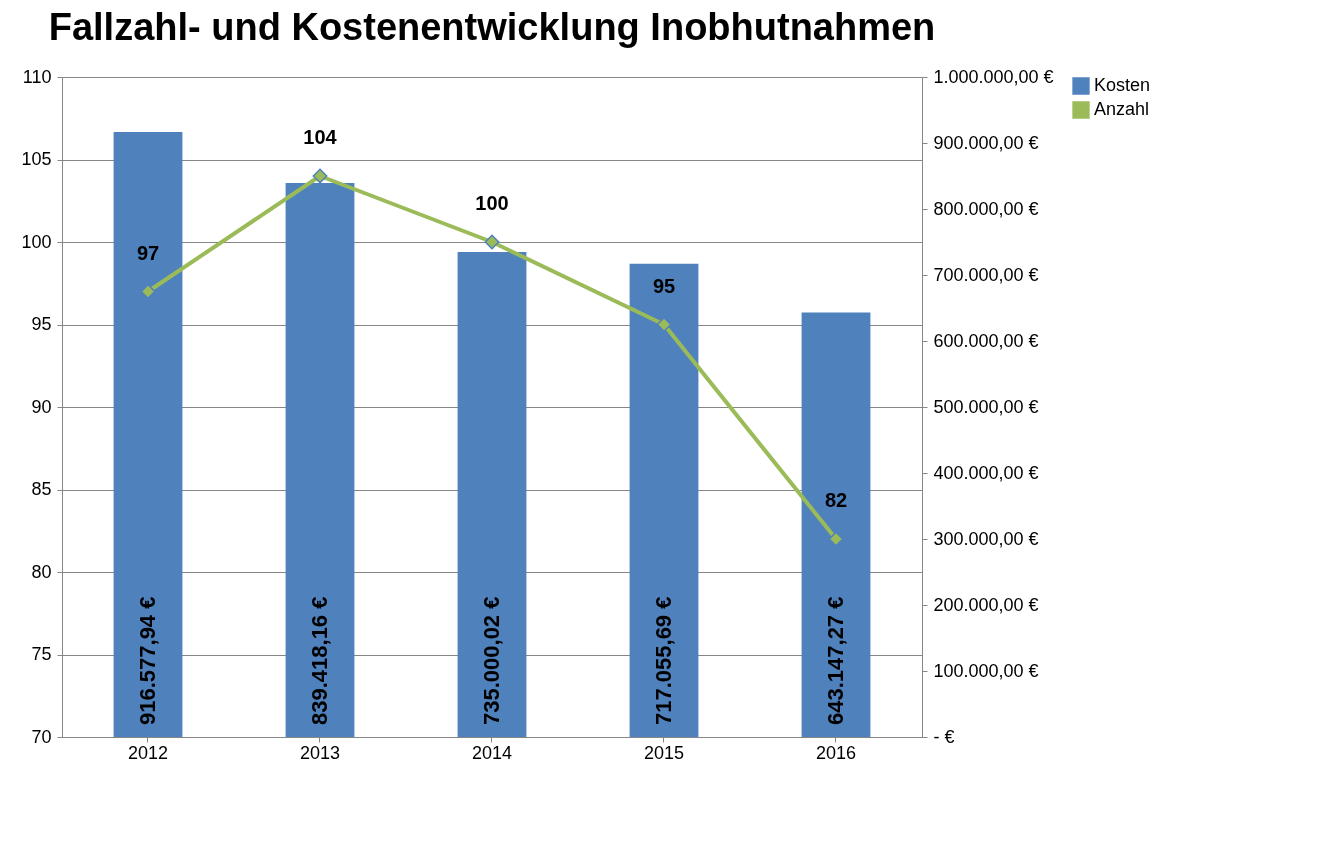  What do you see at coordinates (41, 654) in the screenshot?
I see `y-tick-label: 75` at bounding box center [41, 654].